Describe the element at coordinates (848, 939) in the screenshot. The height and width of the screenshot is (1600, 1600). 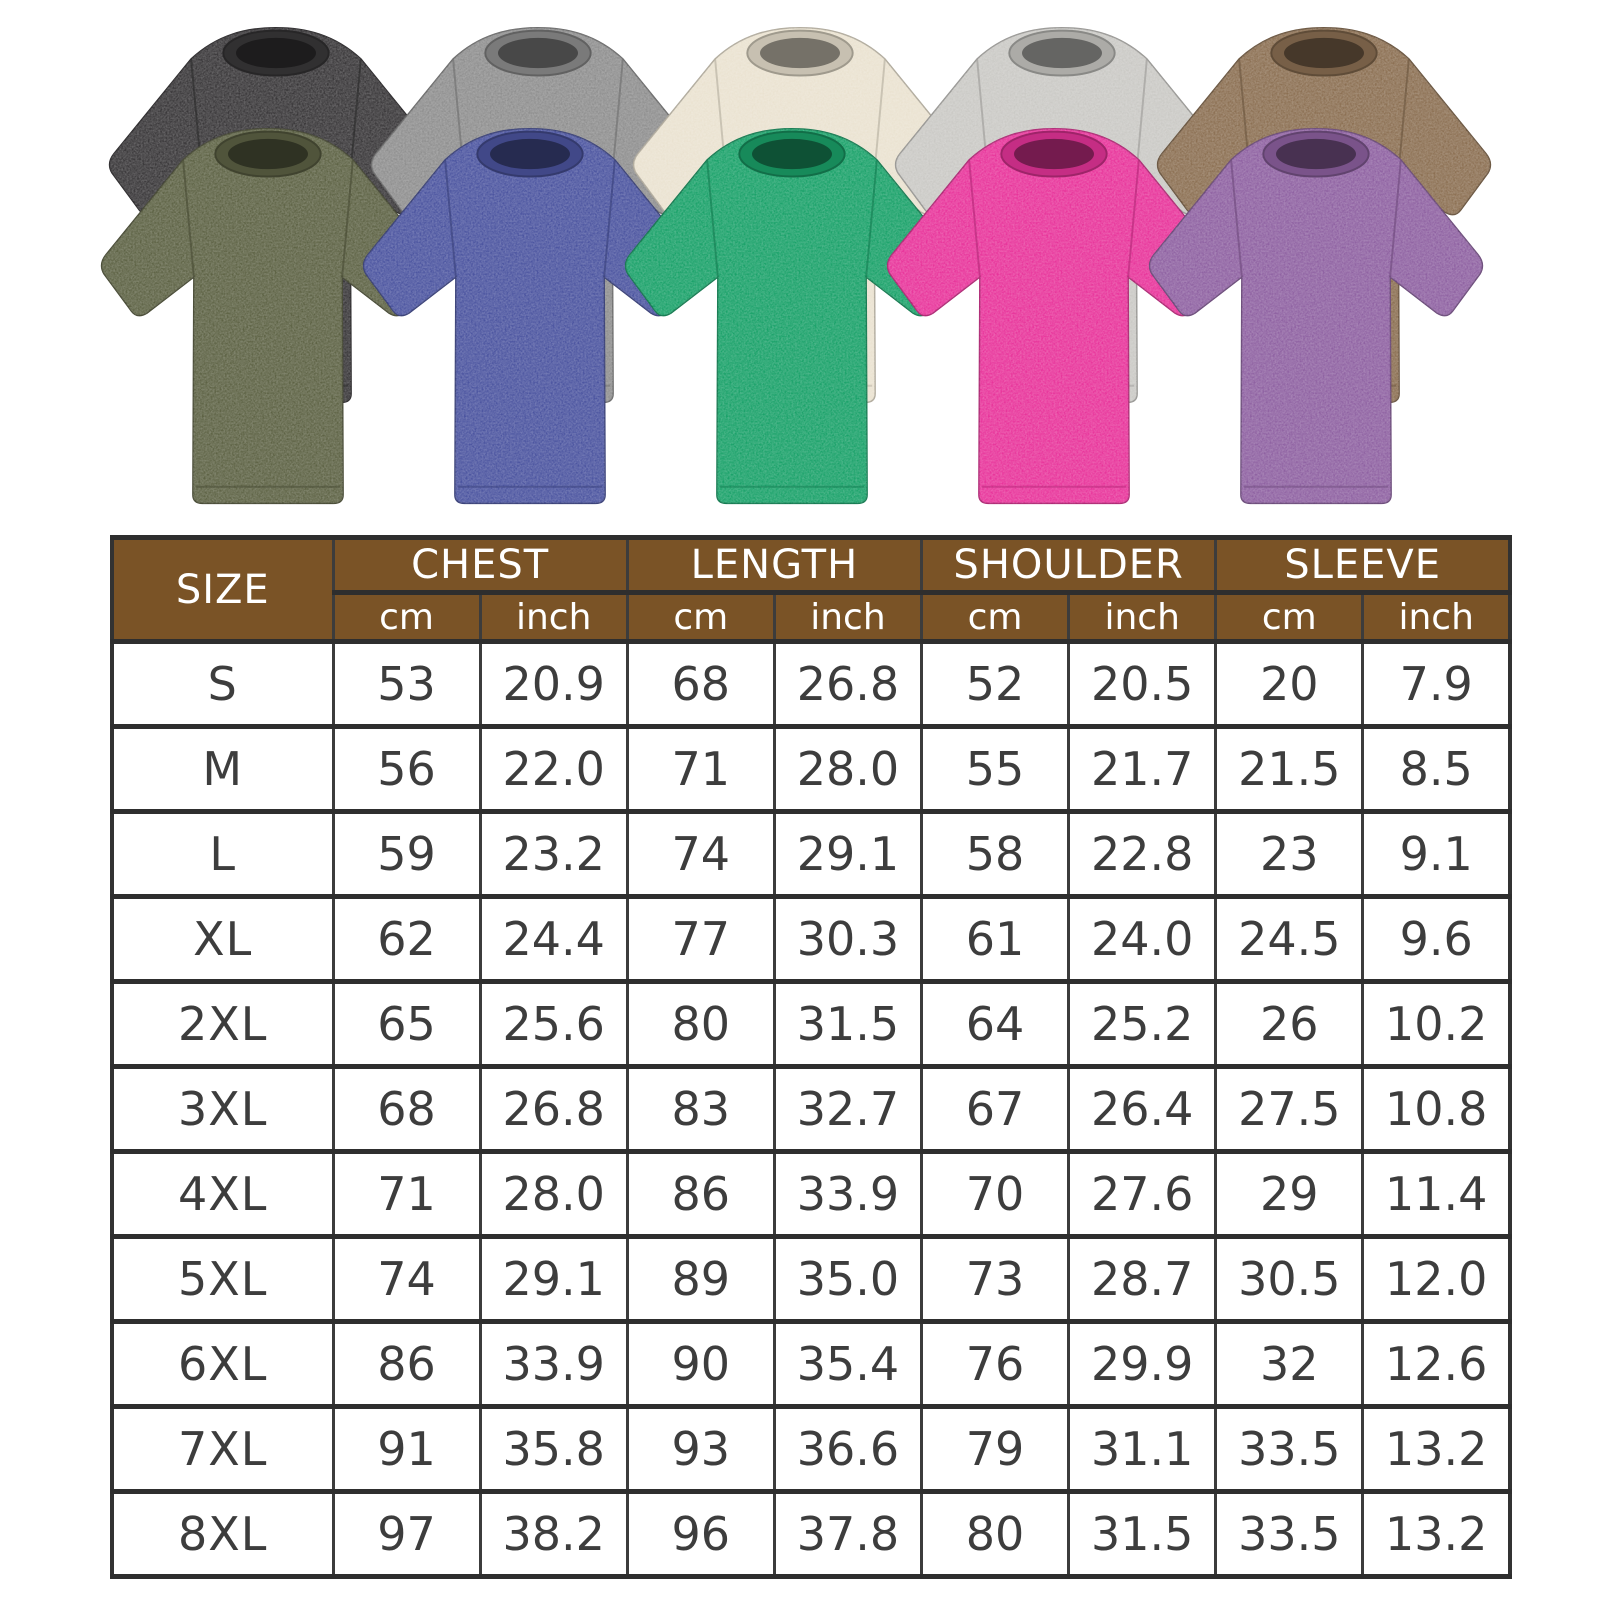
I see `cell: 30.3` at that location.